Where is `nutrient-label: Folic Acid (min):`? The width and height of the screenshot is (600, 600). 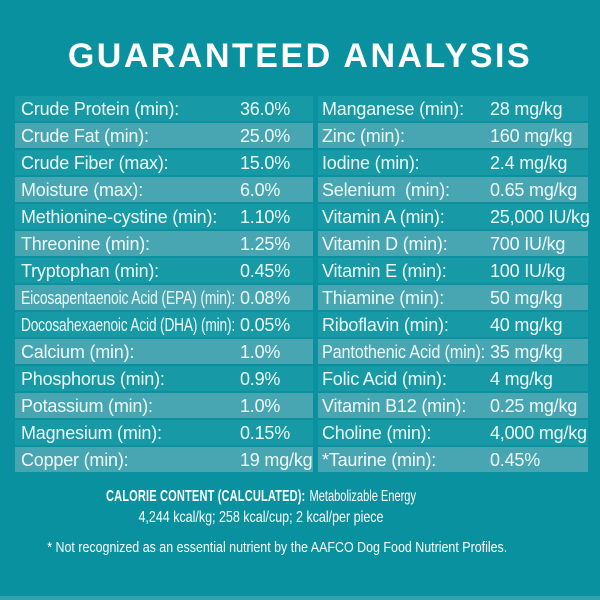 nutrient-label: Folic Acid (min): is located at coordinates (384, 379).